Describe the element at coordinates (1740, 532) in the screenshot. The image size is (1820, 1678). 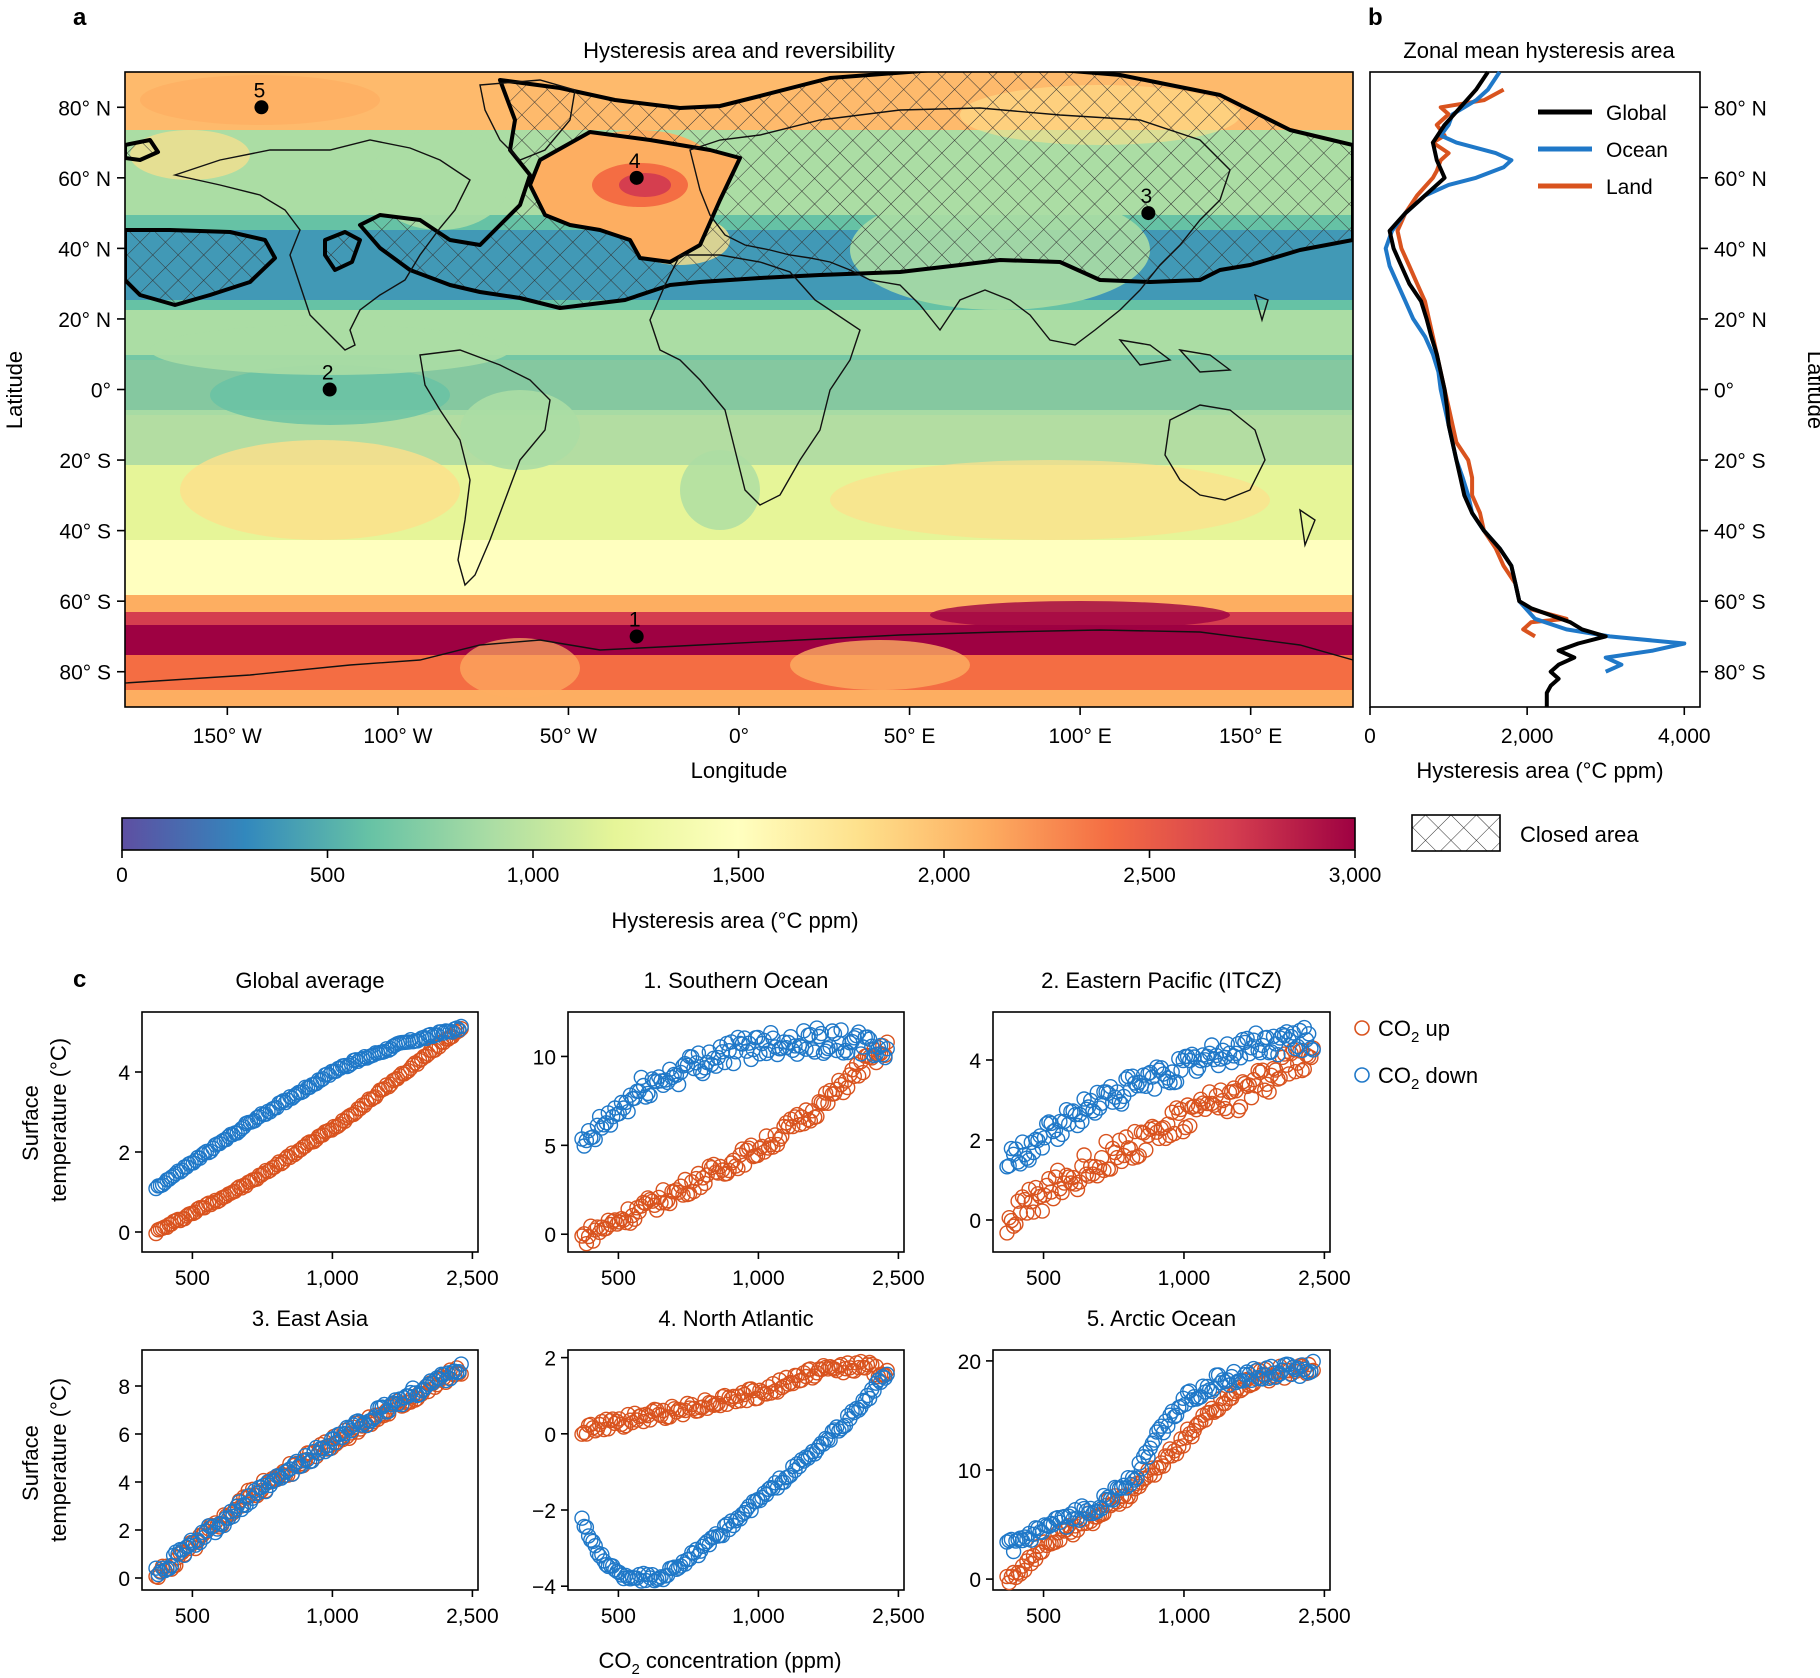
I see `zonal-lat-tick-label: 40° S` at that location.